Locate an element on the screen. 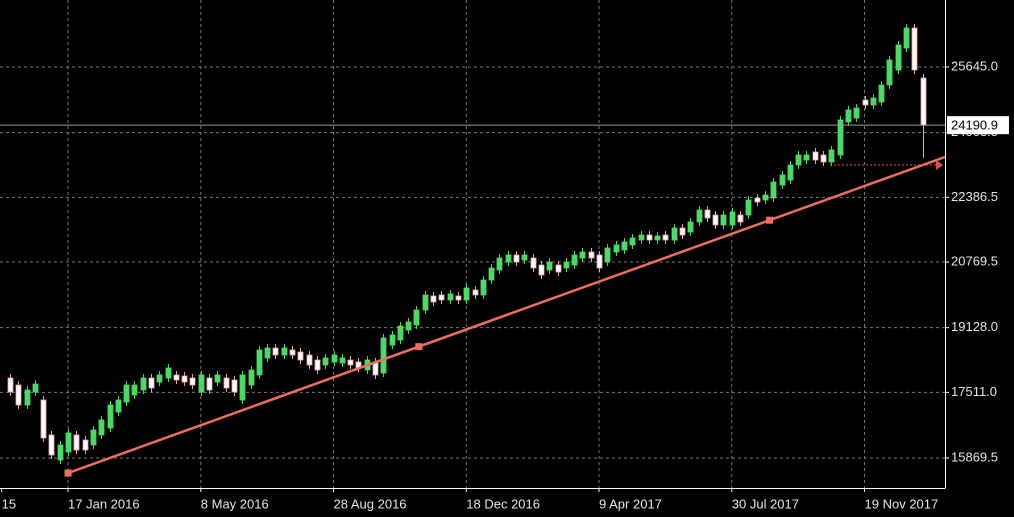  x-tick-label: 19 Nov 2017 is located at coordinates (902, 503).